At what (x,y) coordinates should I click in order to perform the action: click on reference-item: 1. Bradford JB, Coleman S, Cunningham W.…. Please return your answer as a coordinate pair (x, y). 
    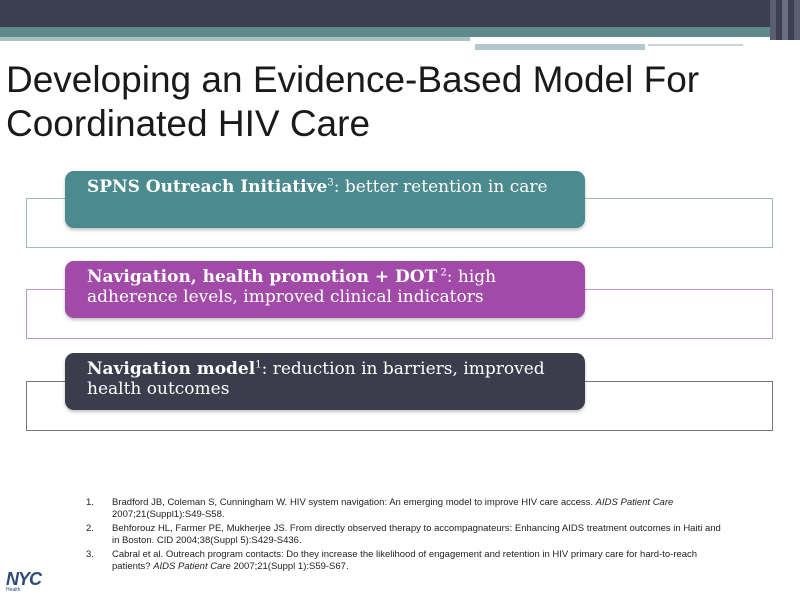
    Looking at the image, I should click on (406, 509).